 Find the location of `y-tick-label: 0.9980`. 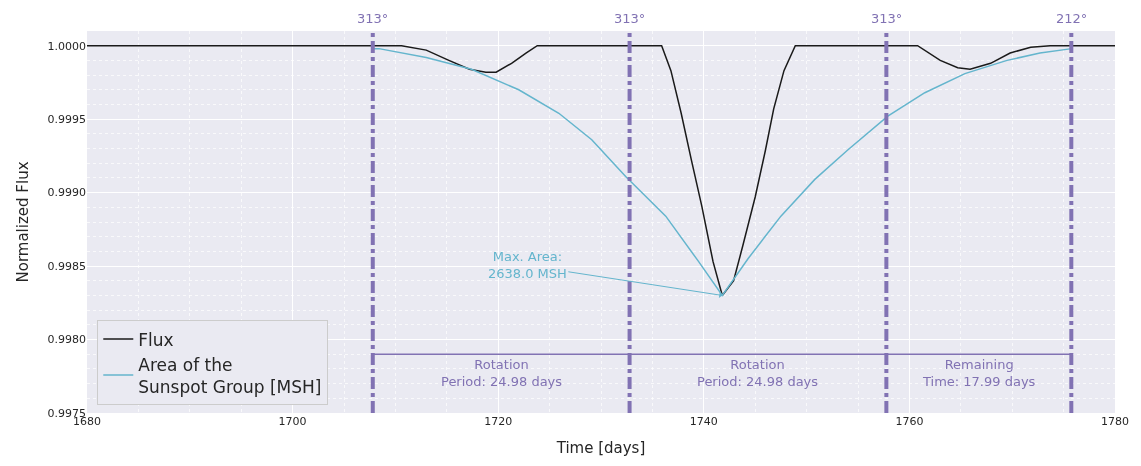

y-tick-label: 0.9980 is located at coordinates (66, 340).